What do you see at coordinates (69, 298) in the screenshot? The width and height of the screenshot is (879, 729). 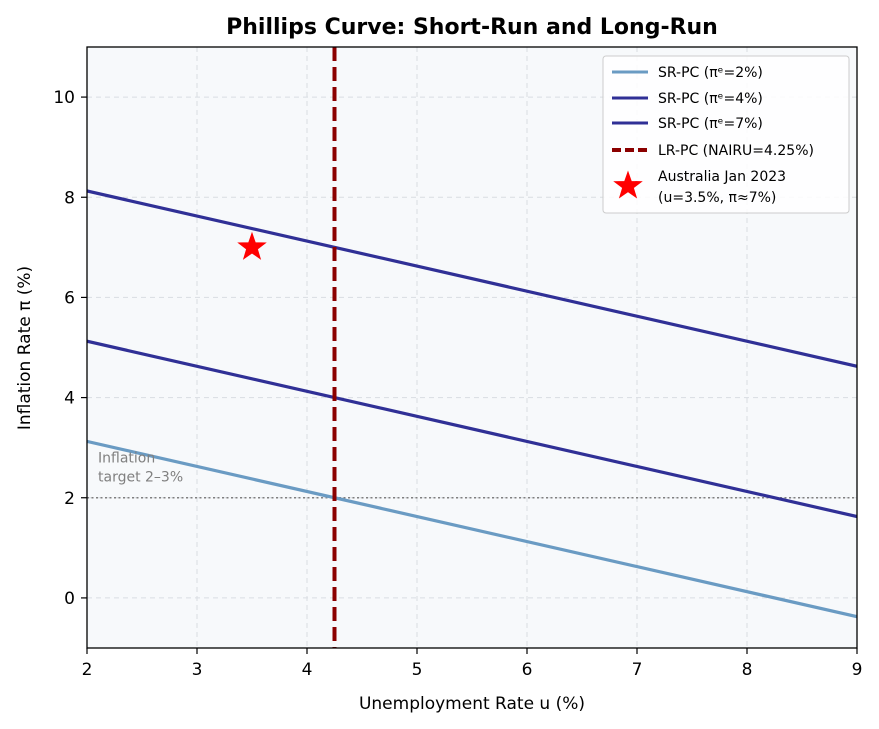 I see `y-tick-label: 6` at bounding box center [69, 298].